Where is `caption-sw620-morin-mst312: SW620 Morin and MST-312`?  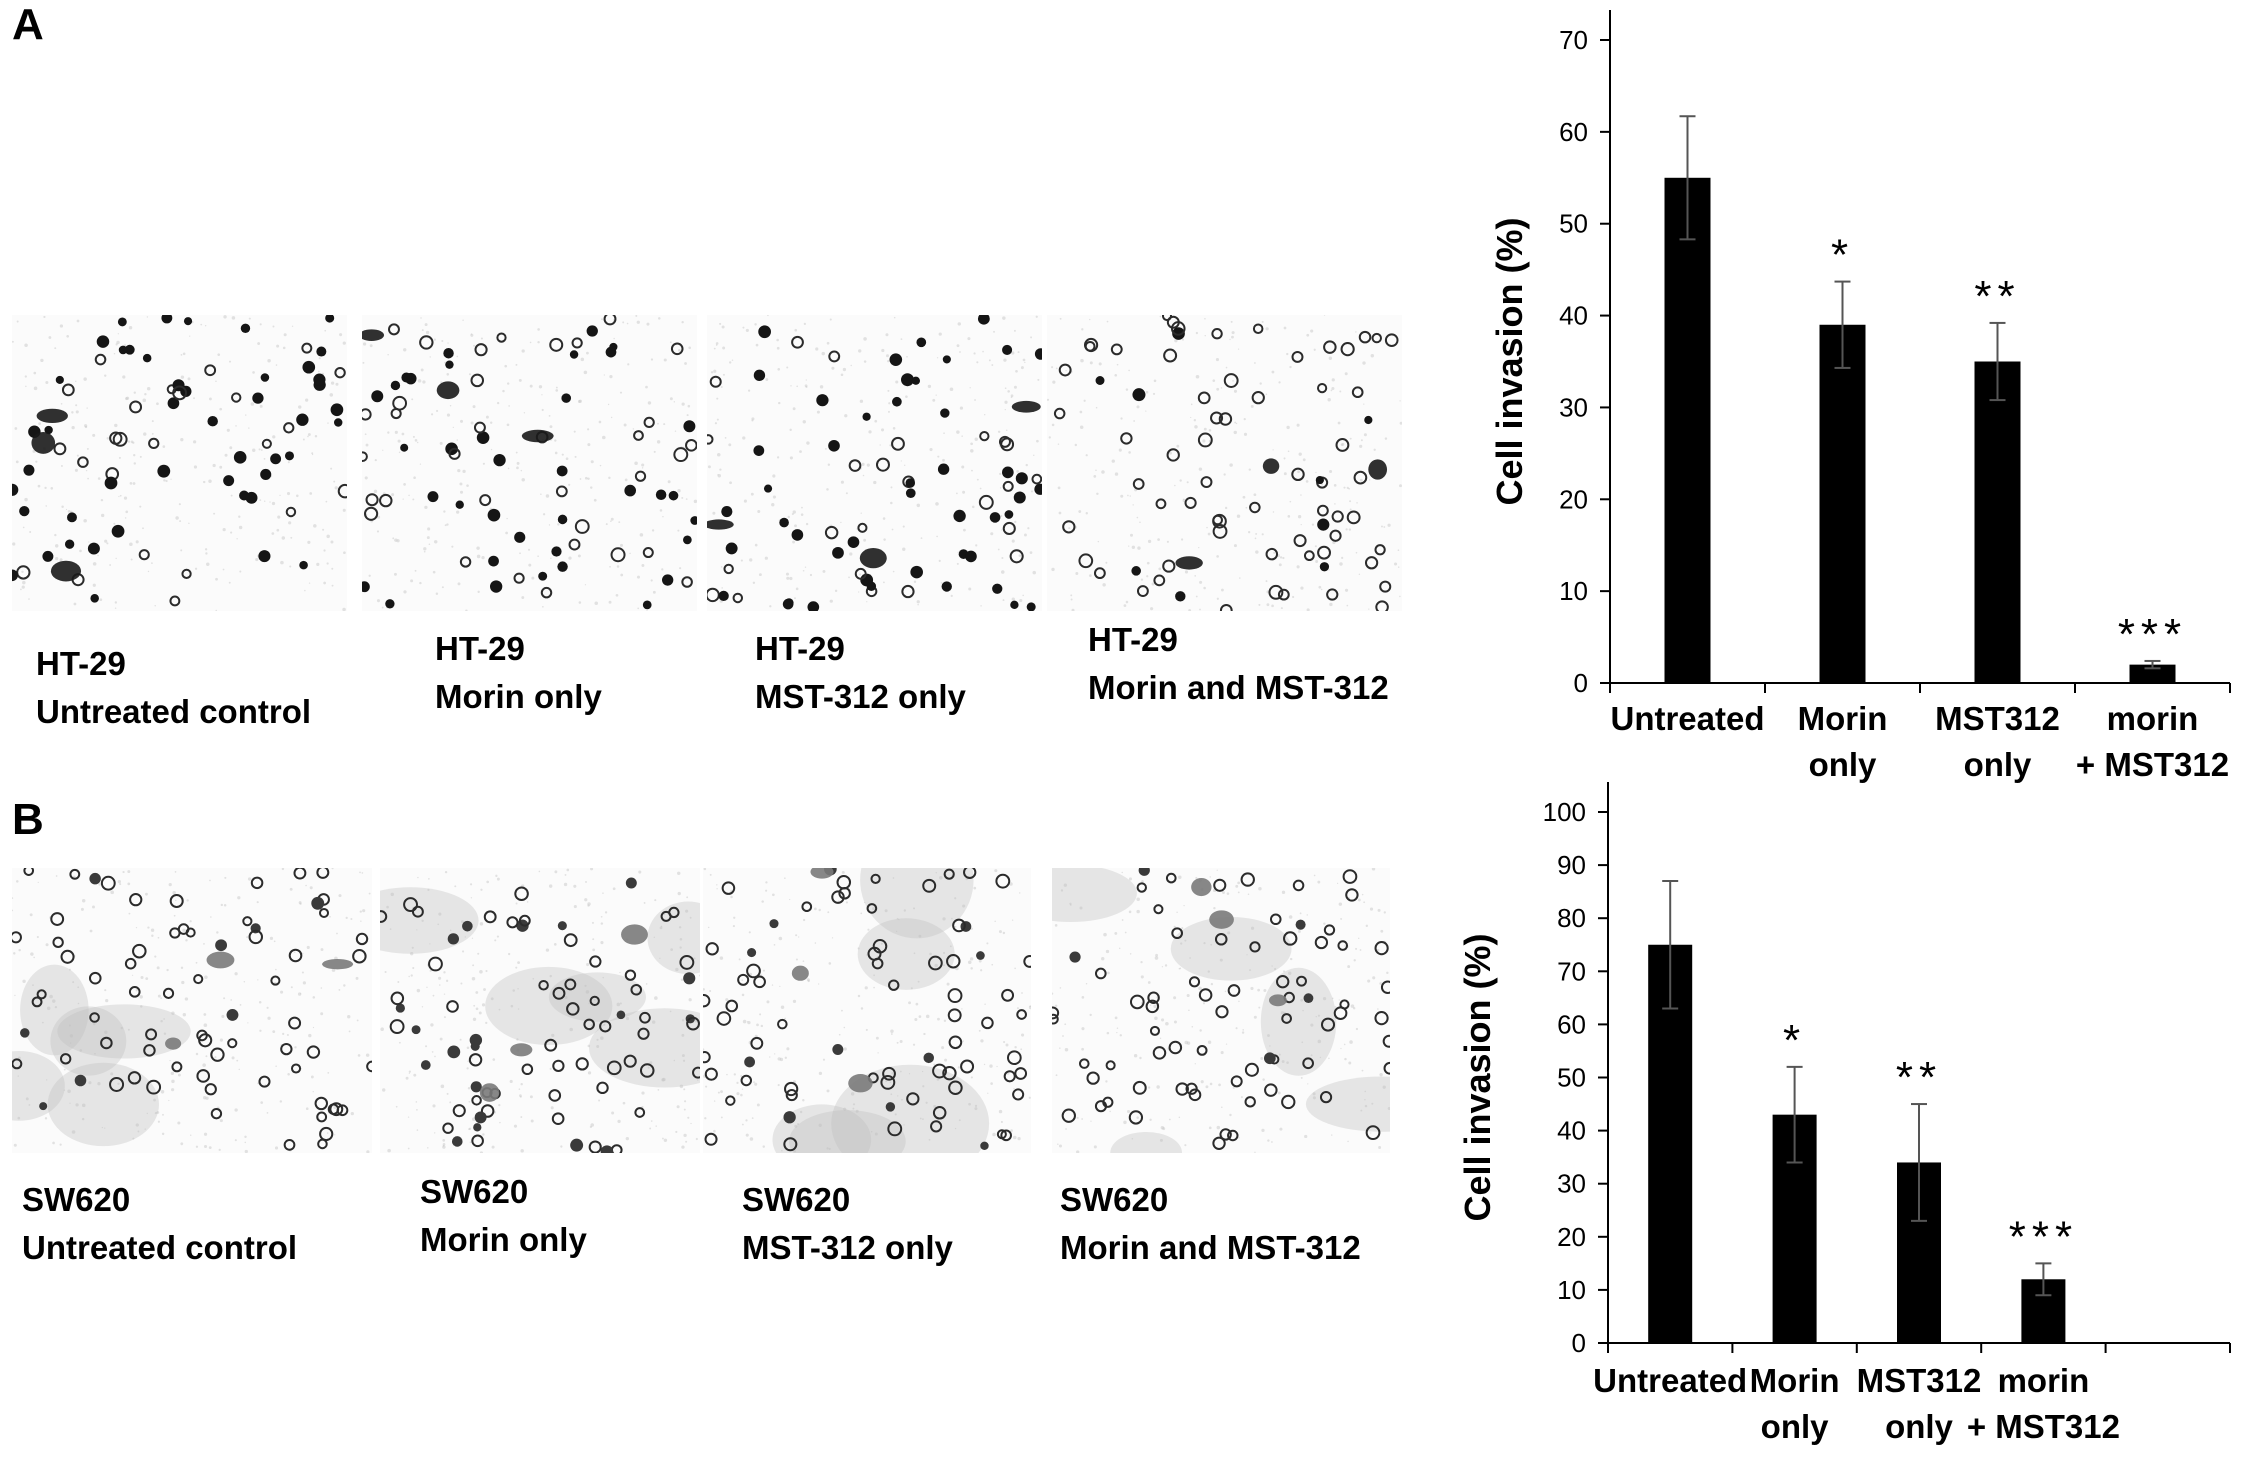
caption-sw620-morin-mst312: SW620 Morin and MST-312 is located at coordinates (1210, 1224).